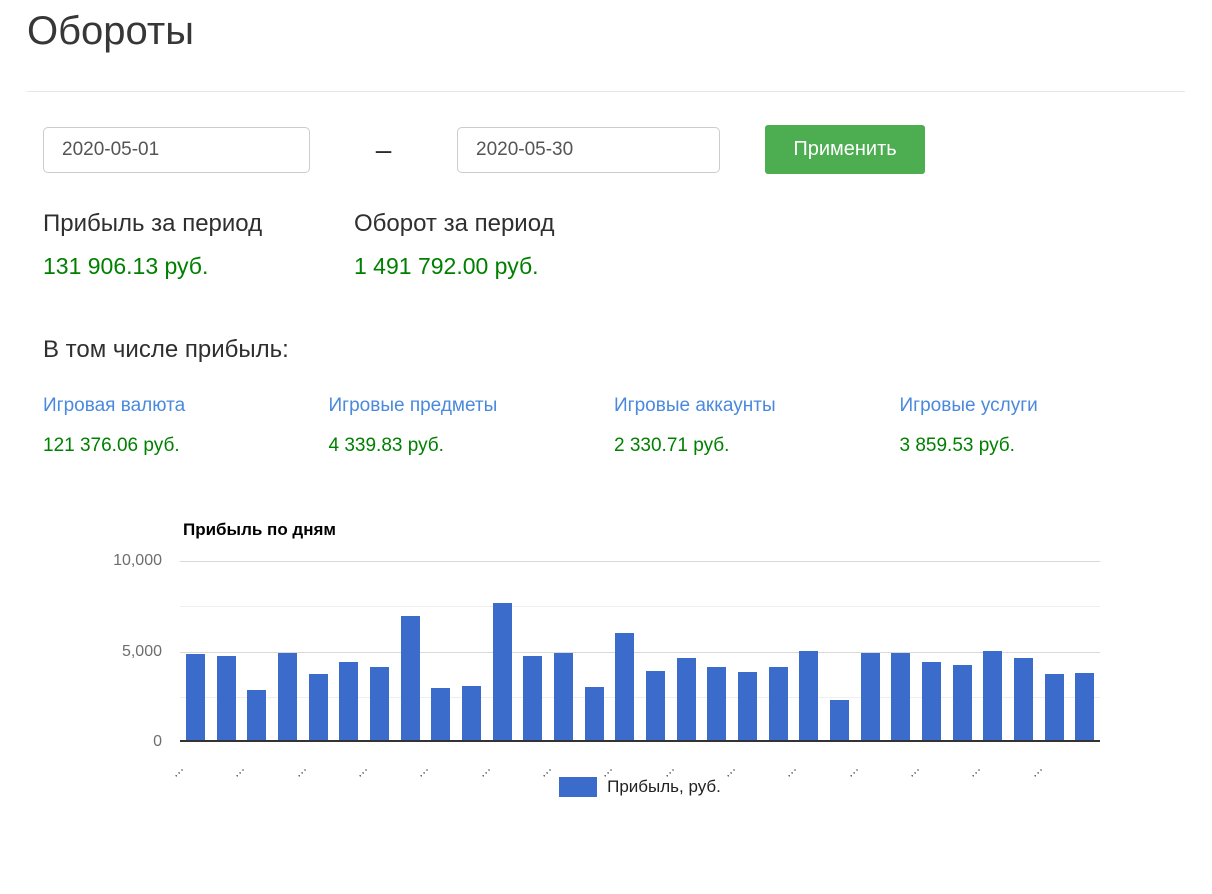  I want to click on divider, so click(606, 91).